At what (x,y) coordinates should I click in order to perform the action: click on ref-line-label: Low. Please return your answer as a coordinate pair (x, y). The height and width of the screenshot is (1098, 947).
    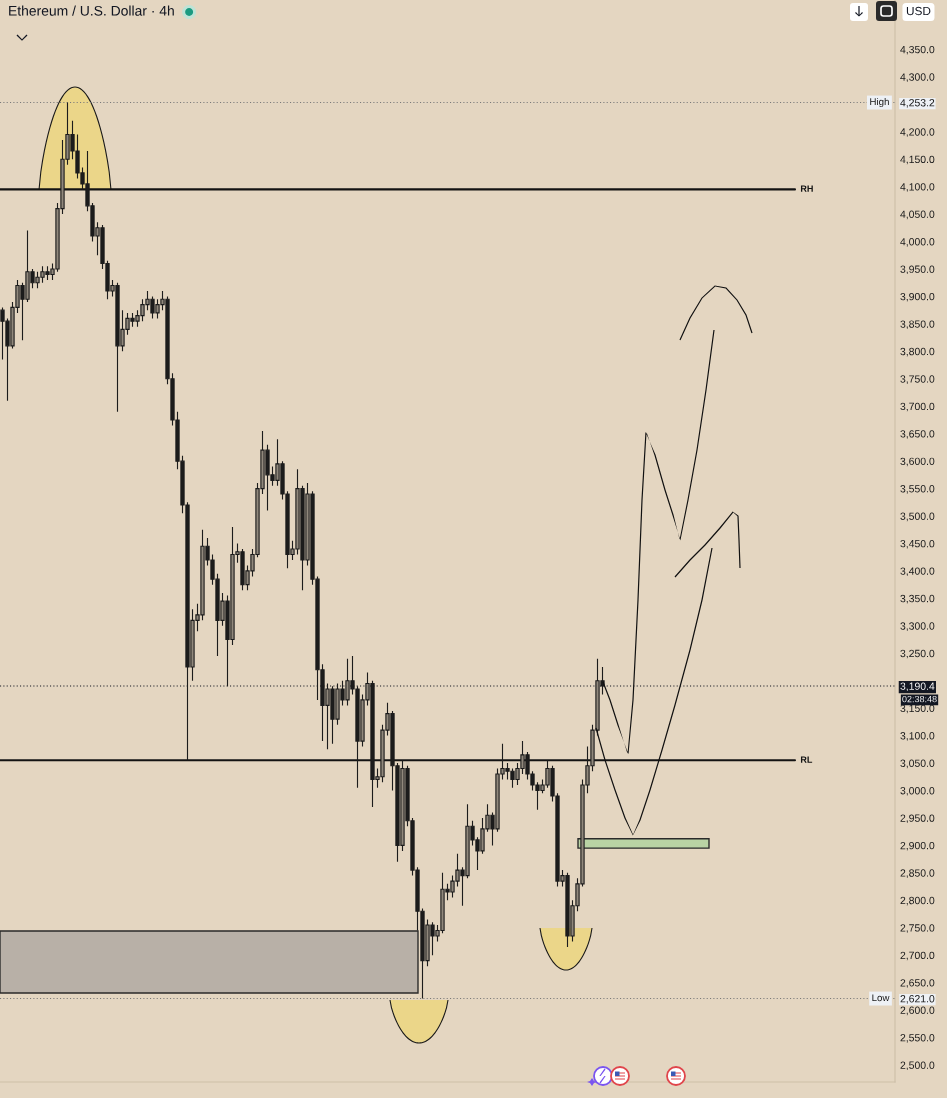
    Looking at the image, I should click on (881, 998).